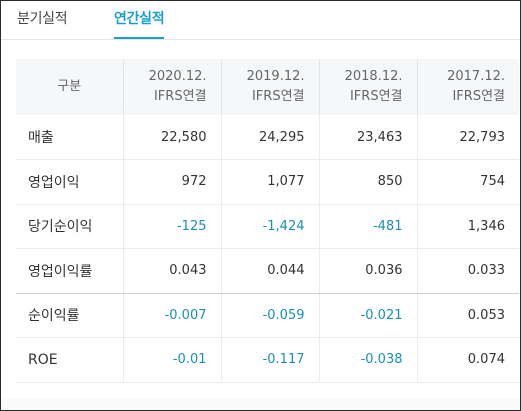  I want to click on cell-value: 22,793, so click(467, 137).